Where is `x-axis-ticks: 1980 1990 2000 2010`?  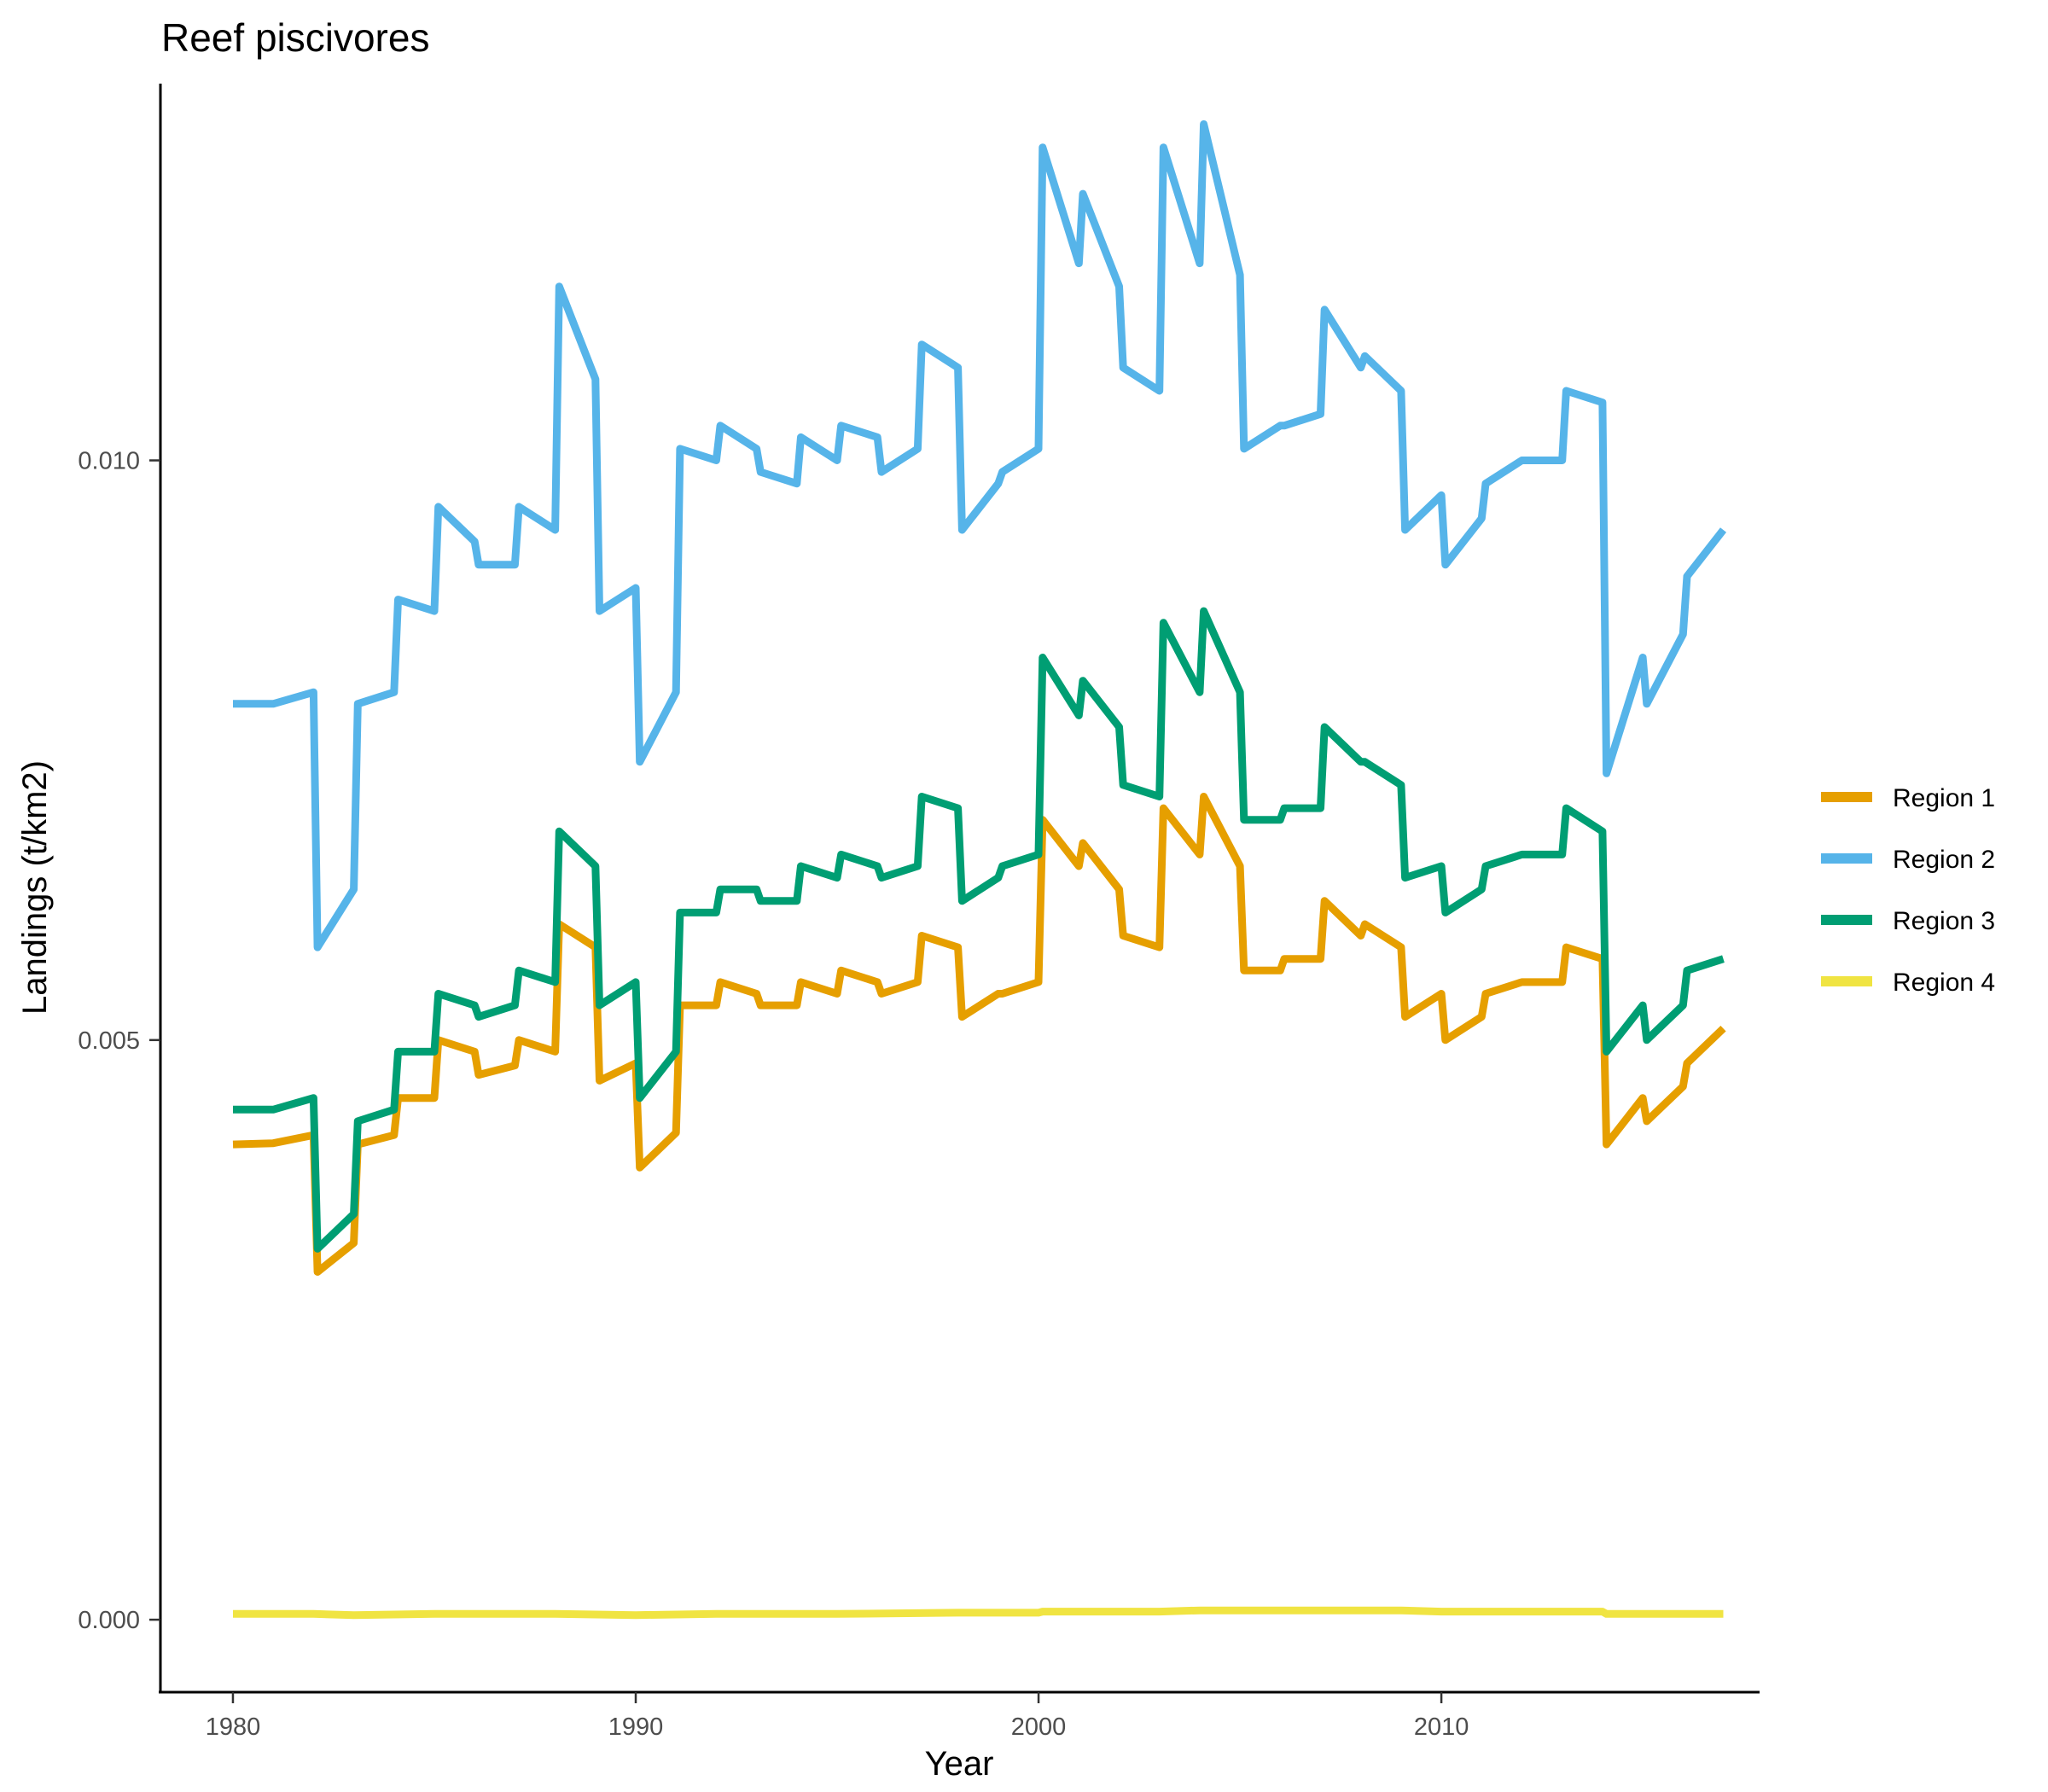 x-axis-ticks: 1980 1990 2000 2010 is located at coordinates (837, 1716).